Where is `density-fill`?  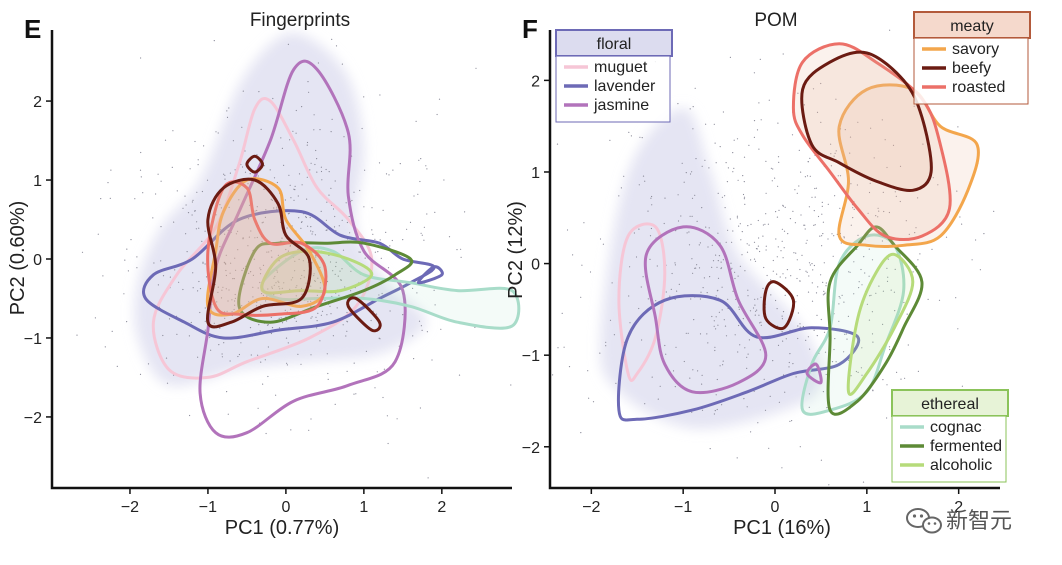 density-fill is located at coordinates (711, 268).